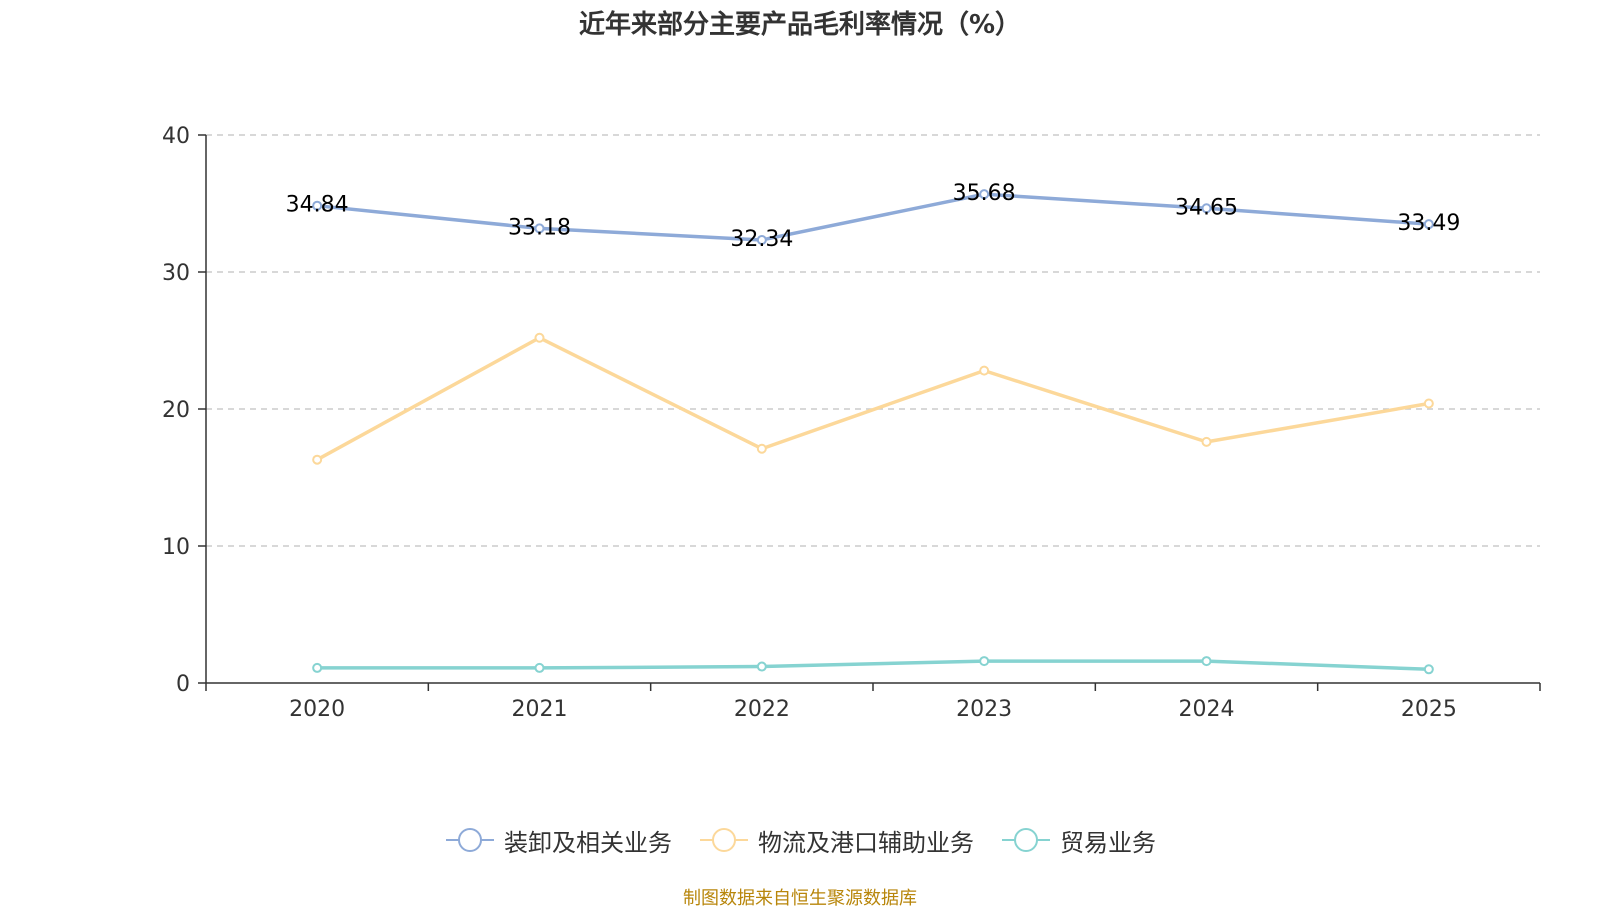  I want to click on legend: 装卸及相关业务 物流及港口辅助业务 贸易业务, so click(800, 840).